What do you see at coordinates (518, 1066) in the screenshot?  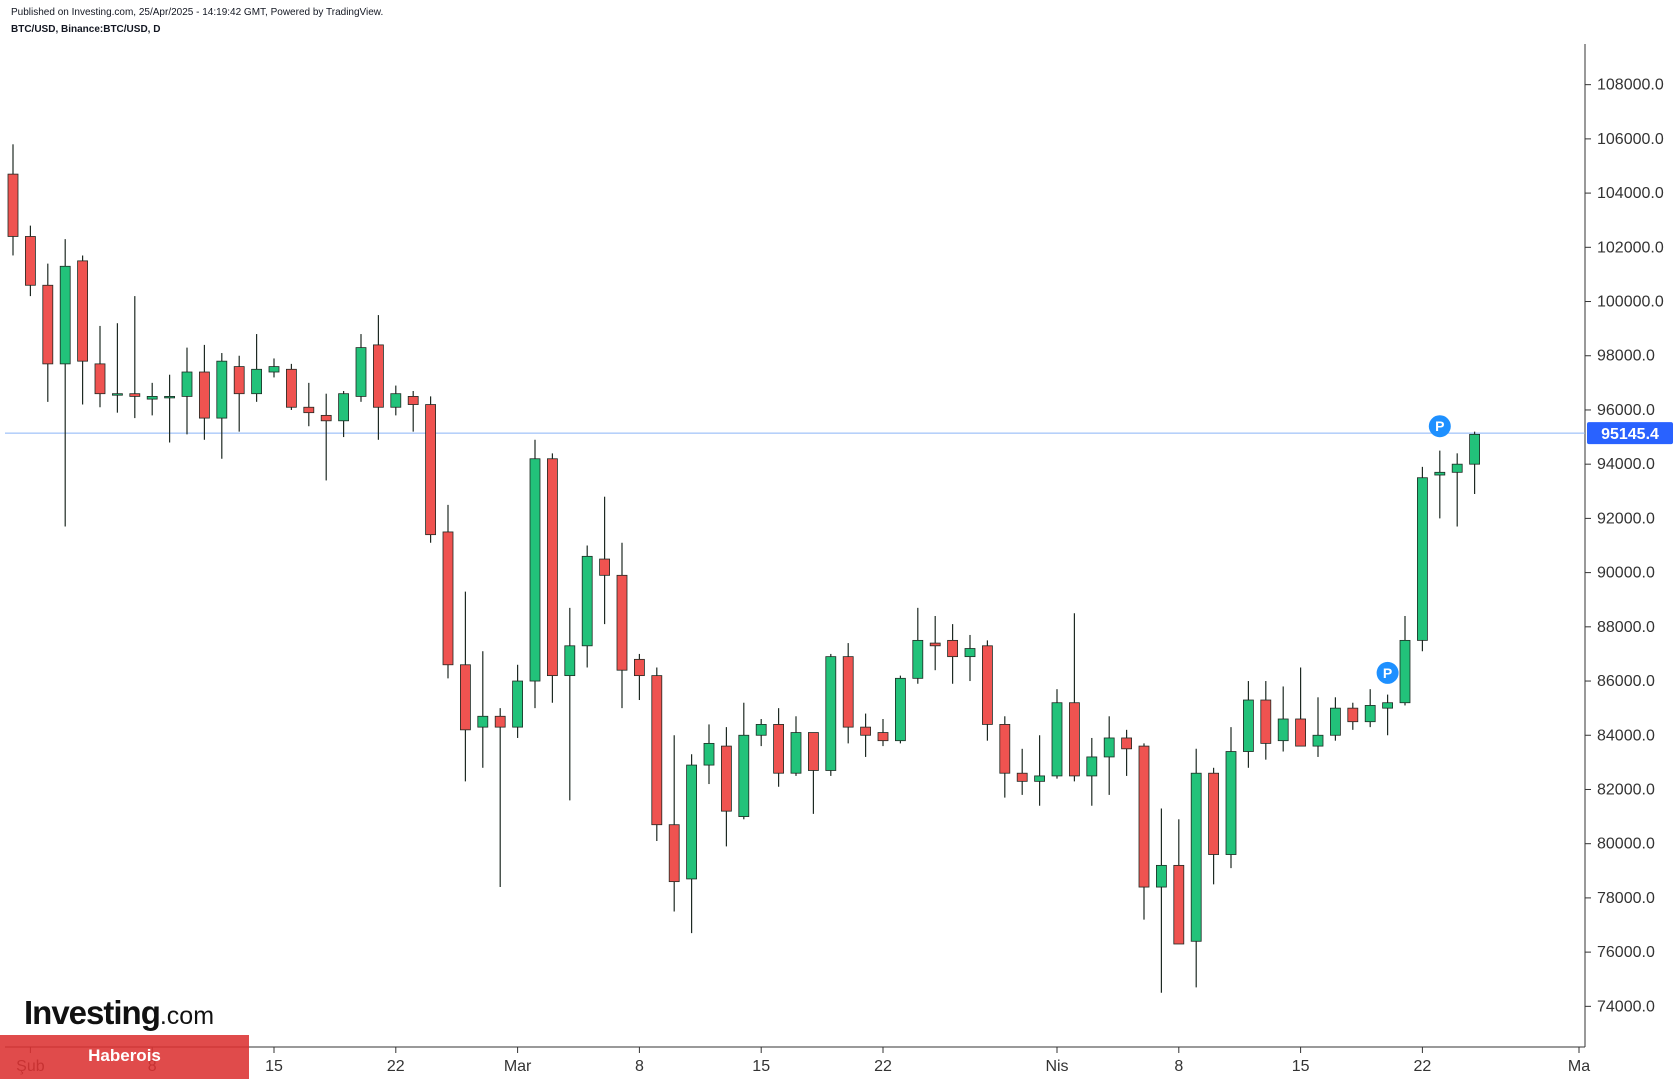 I see `x-tick-label: Mar` at bounding box center [518, 1066].